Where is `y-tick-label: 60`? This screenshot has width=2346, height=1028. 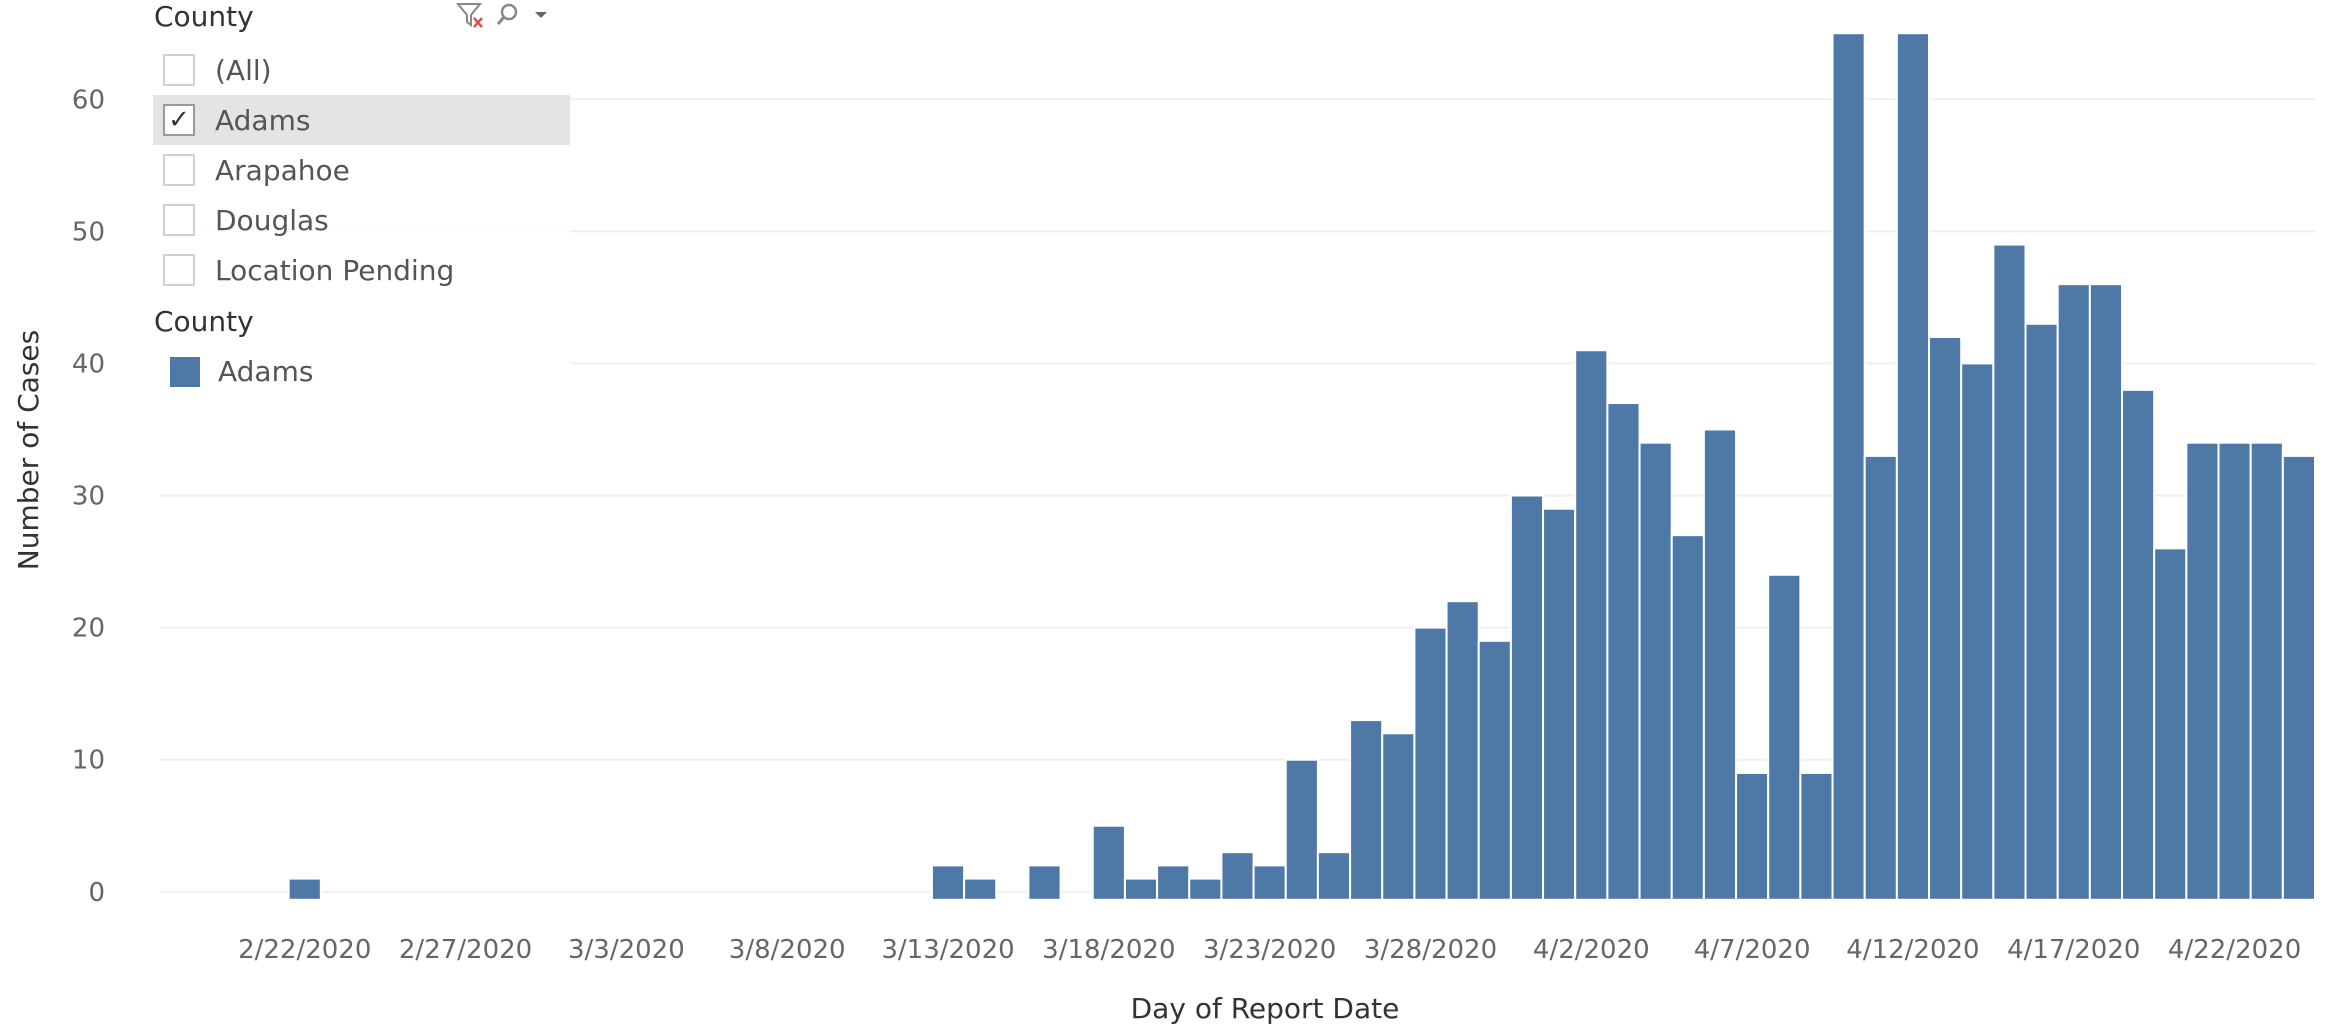 y-tick-label: 60 is located at coordinates (88, 100).